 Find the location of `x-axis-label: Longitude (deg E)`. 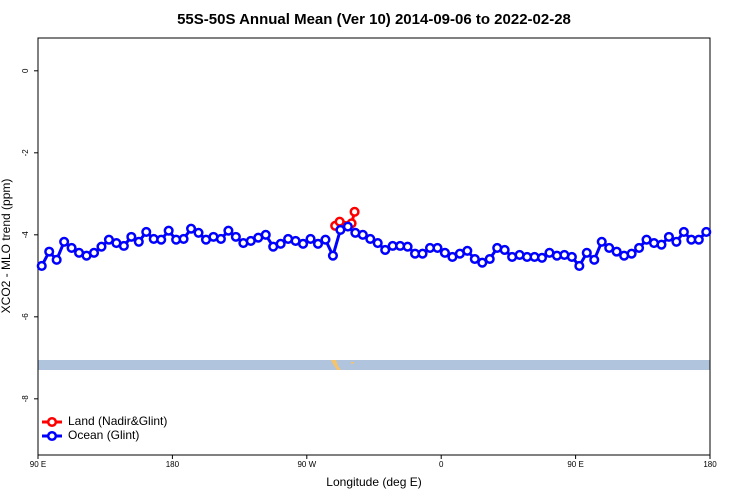

x-axis-label: Longitude (deg E) is located at coordinates (373, 482).